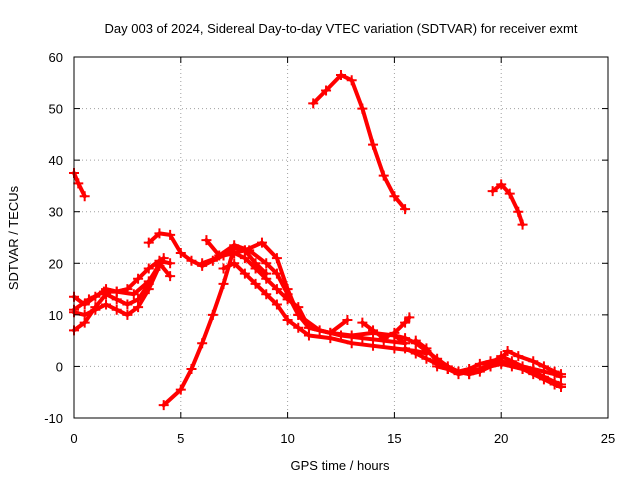 This screenshot has height=480, width=640. Describe the element at coordinates (394, 438) in the screenshot. I see `x-tick-label: 15` at that location.